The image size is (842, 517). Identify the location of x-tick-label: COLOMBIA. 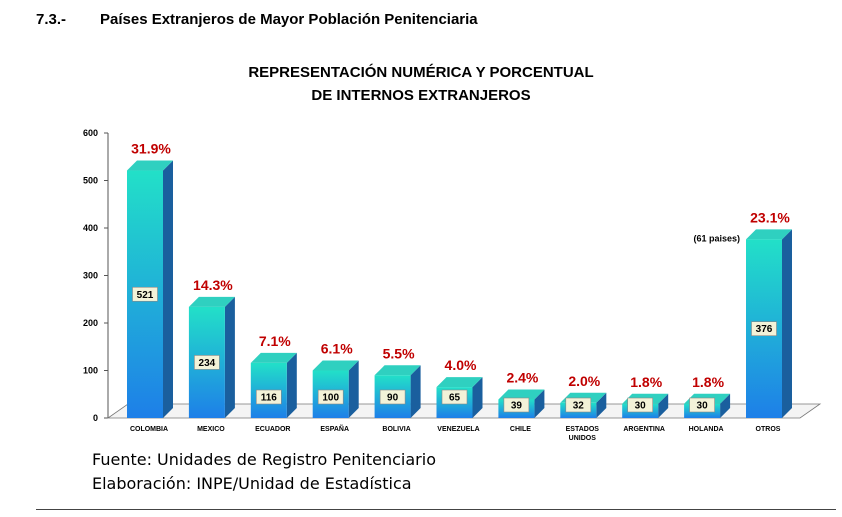
(149, 429).